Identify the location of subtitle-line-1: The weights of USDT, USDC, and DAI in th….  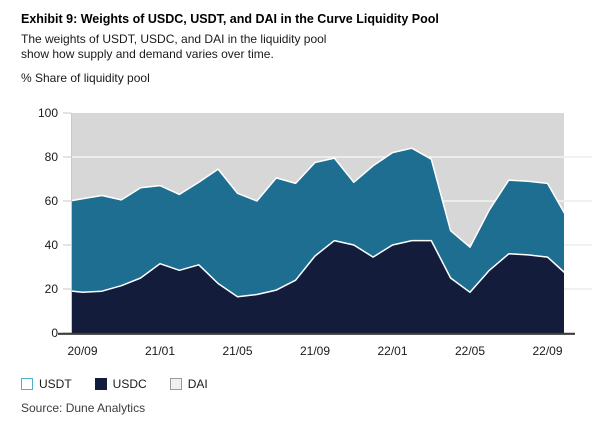
(174, 39).